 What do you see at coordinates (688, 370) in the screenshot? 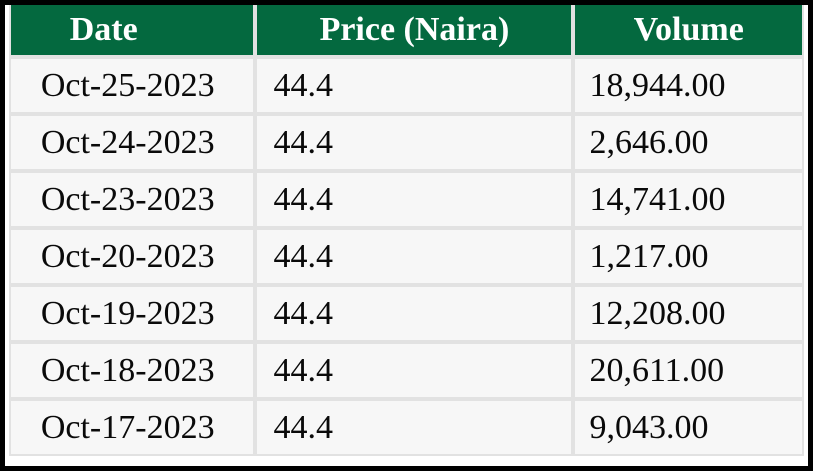
I see `volume-cell: 20,611.00` at bounding box center [688, 370].